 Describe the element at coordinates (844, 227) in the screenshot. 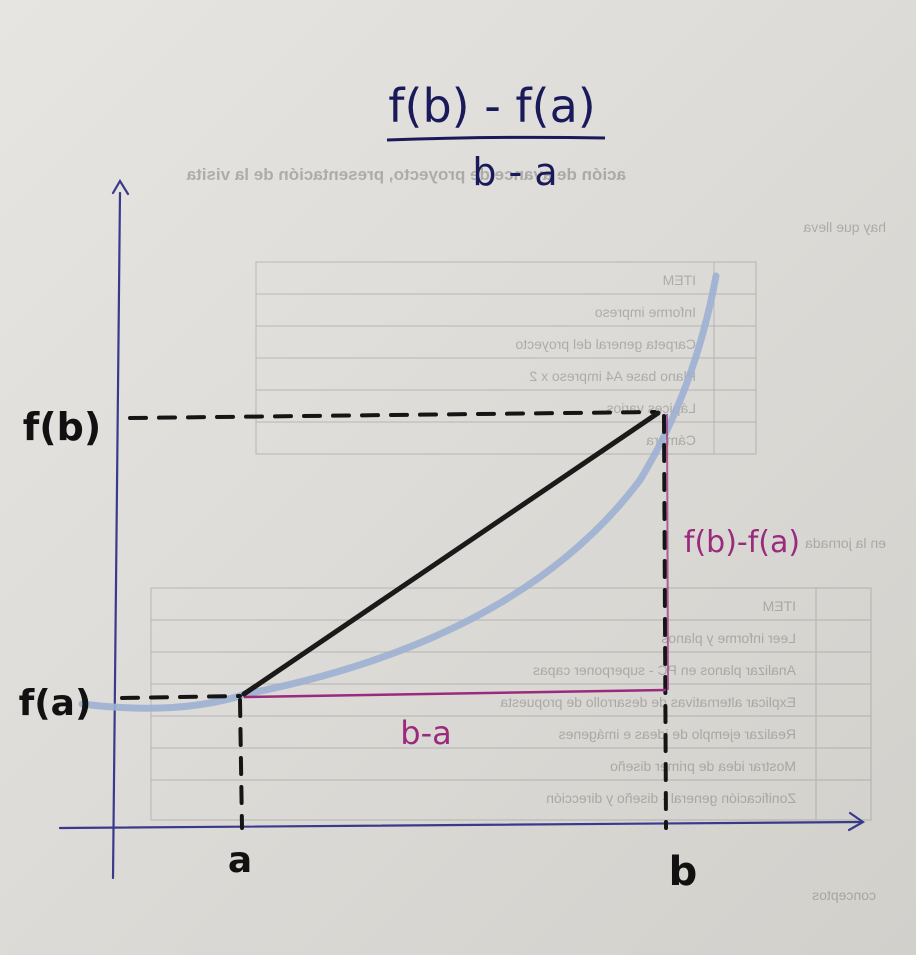

I see `bleed-subheading: hay que lleva` at that location.